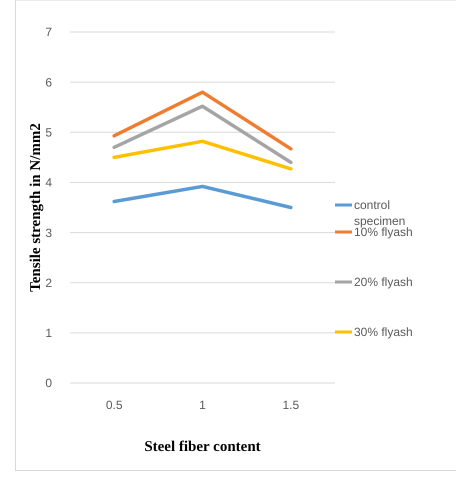 The width and height of the screenshot is (456, 484). Describe the element at coordinates (114, 405) in the screenshot. I see `x-tick-label: 0.5` at that location.